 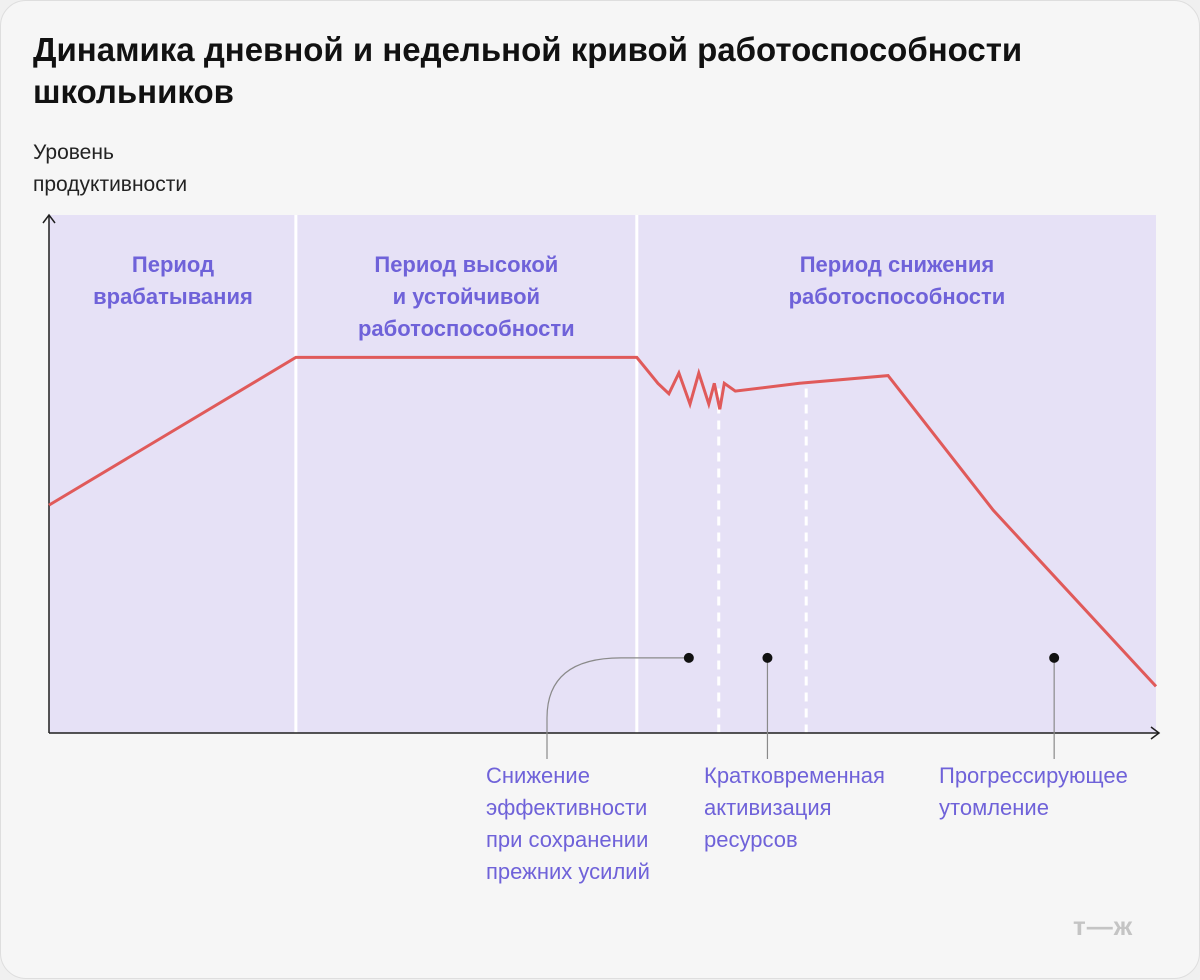 What do you see at coordinates (1033, 791) in the screenshot?
I see `phase-label-progressive-fatigue: Прогрессирующее утомление` at bounding box center [1033, 791].